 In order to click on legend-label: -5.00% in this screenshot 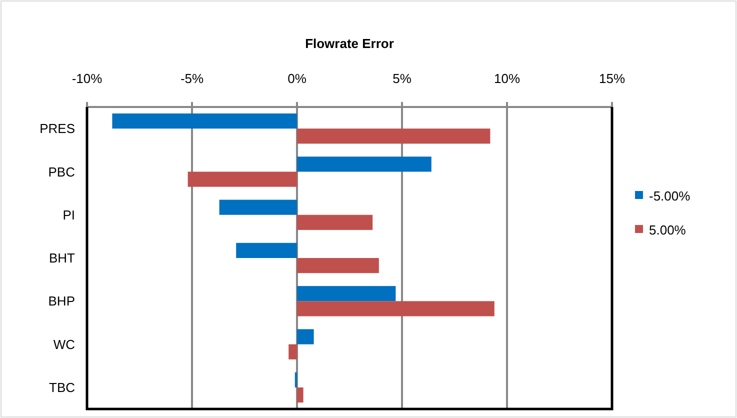, I will do `click(670, 196)`.